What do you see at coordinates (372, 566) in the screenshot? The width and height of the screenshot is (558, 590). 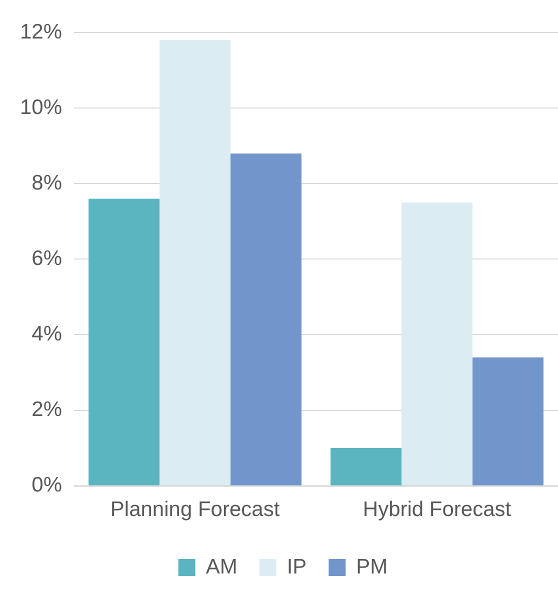 I see `legend-label: PM` at bounding box center [372, 566].